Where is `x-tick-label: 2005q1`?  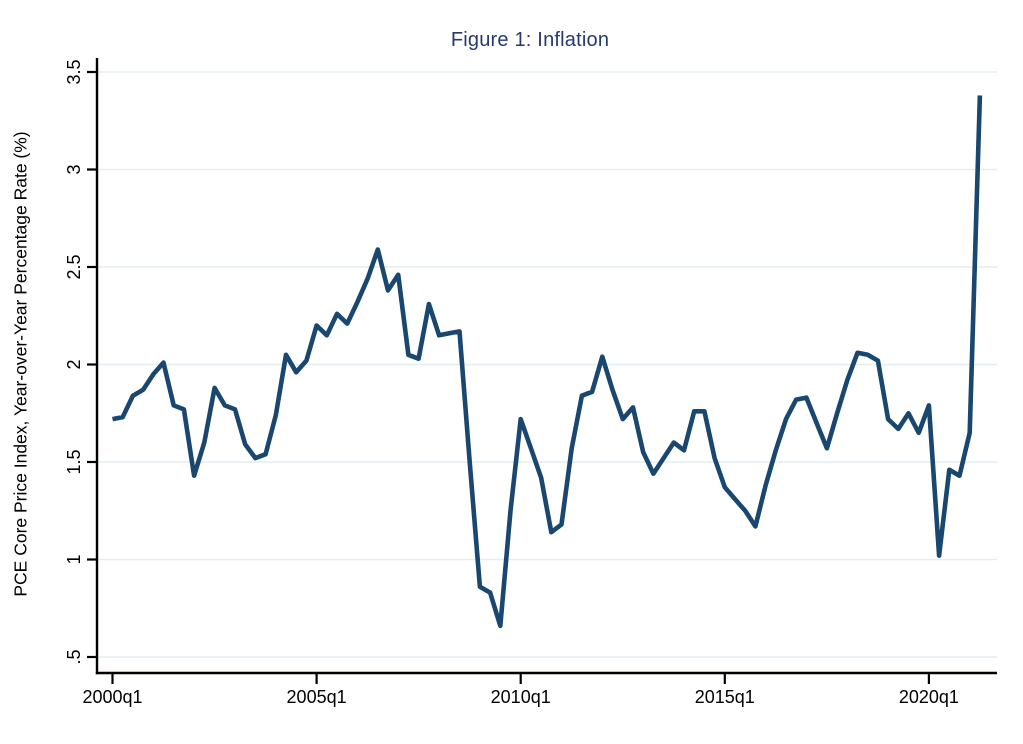
x-tick-label: 2005q1 is located at coordinates (317, 697).